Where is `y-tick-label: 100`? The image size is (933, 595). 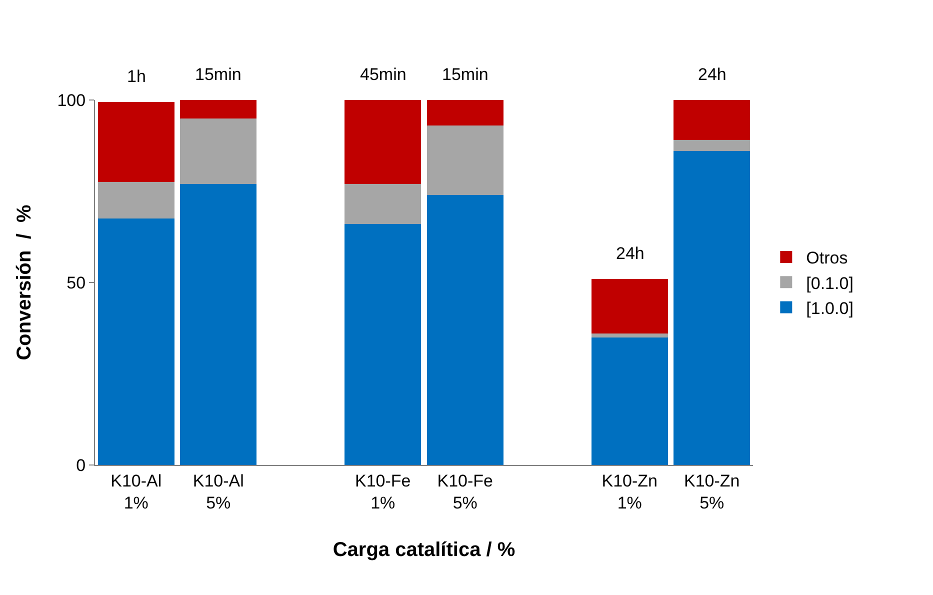 y-tick-label: 100 is located at coordinates (71, 100).